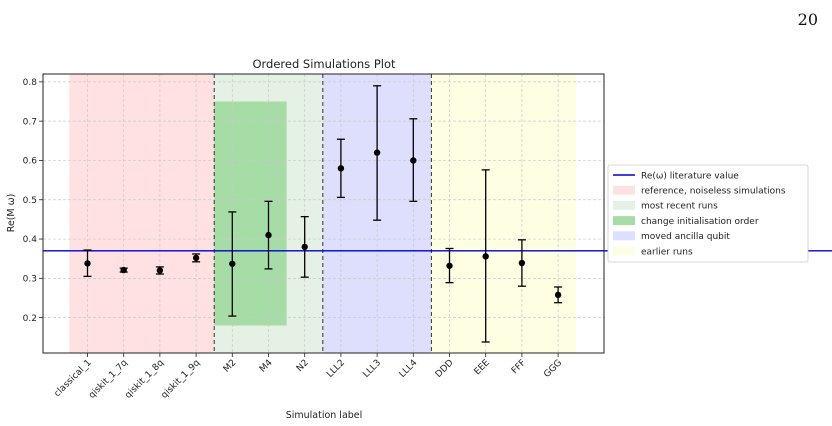 This screenshot has width=832, height=426. I want to click on y-tick-label-4: 0.6, so click(30, 162).